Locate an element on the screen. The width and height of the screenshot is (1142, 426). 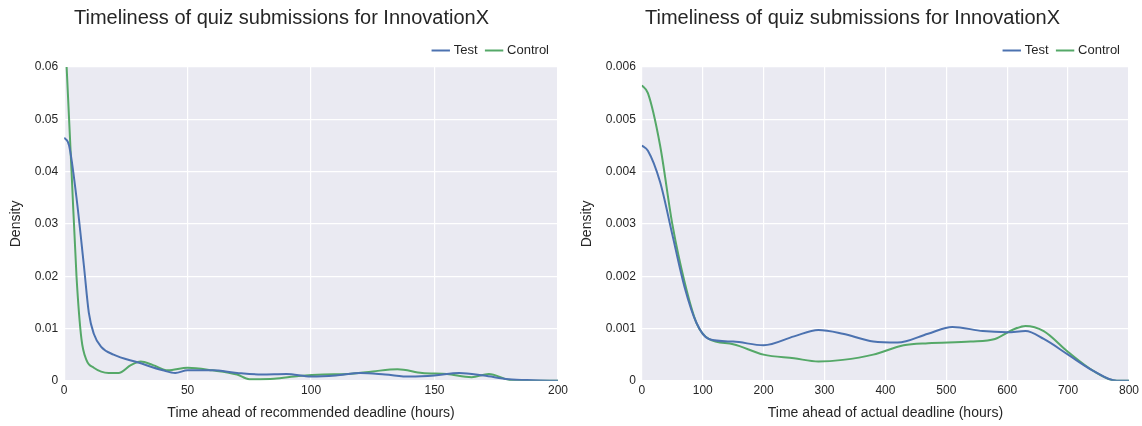
y-tick-label: 0.005 is located at coordinates (621, 118).